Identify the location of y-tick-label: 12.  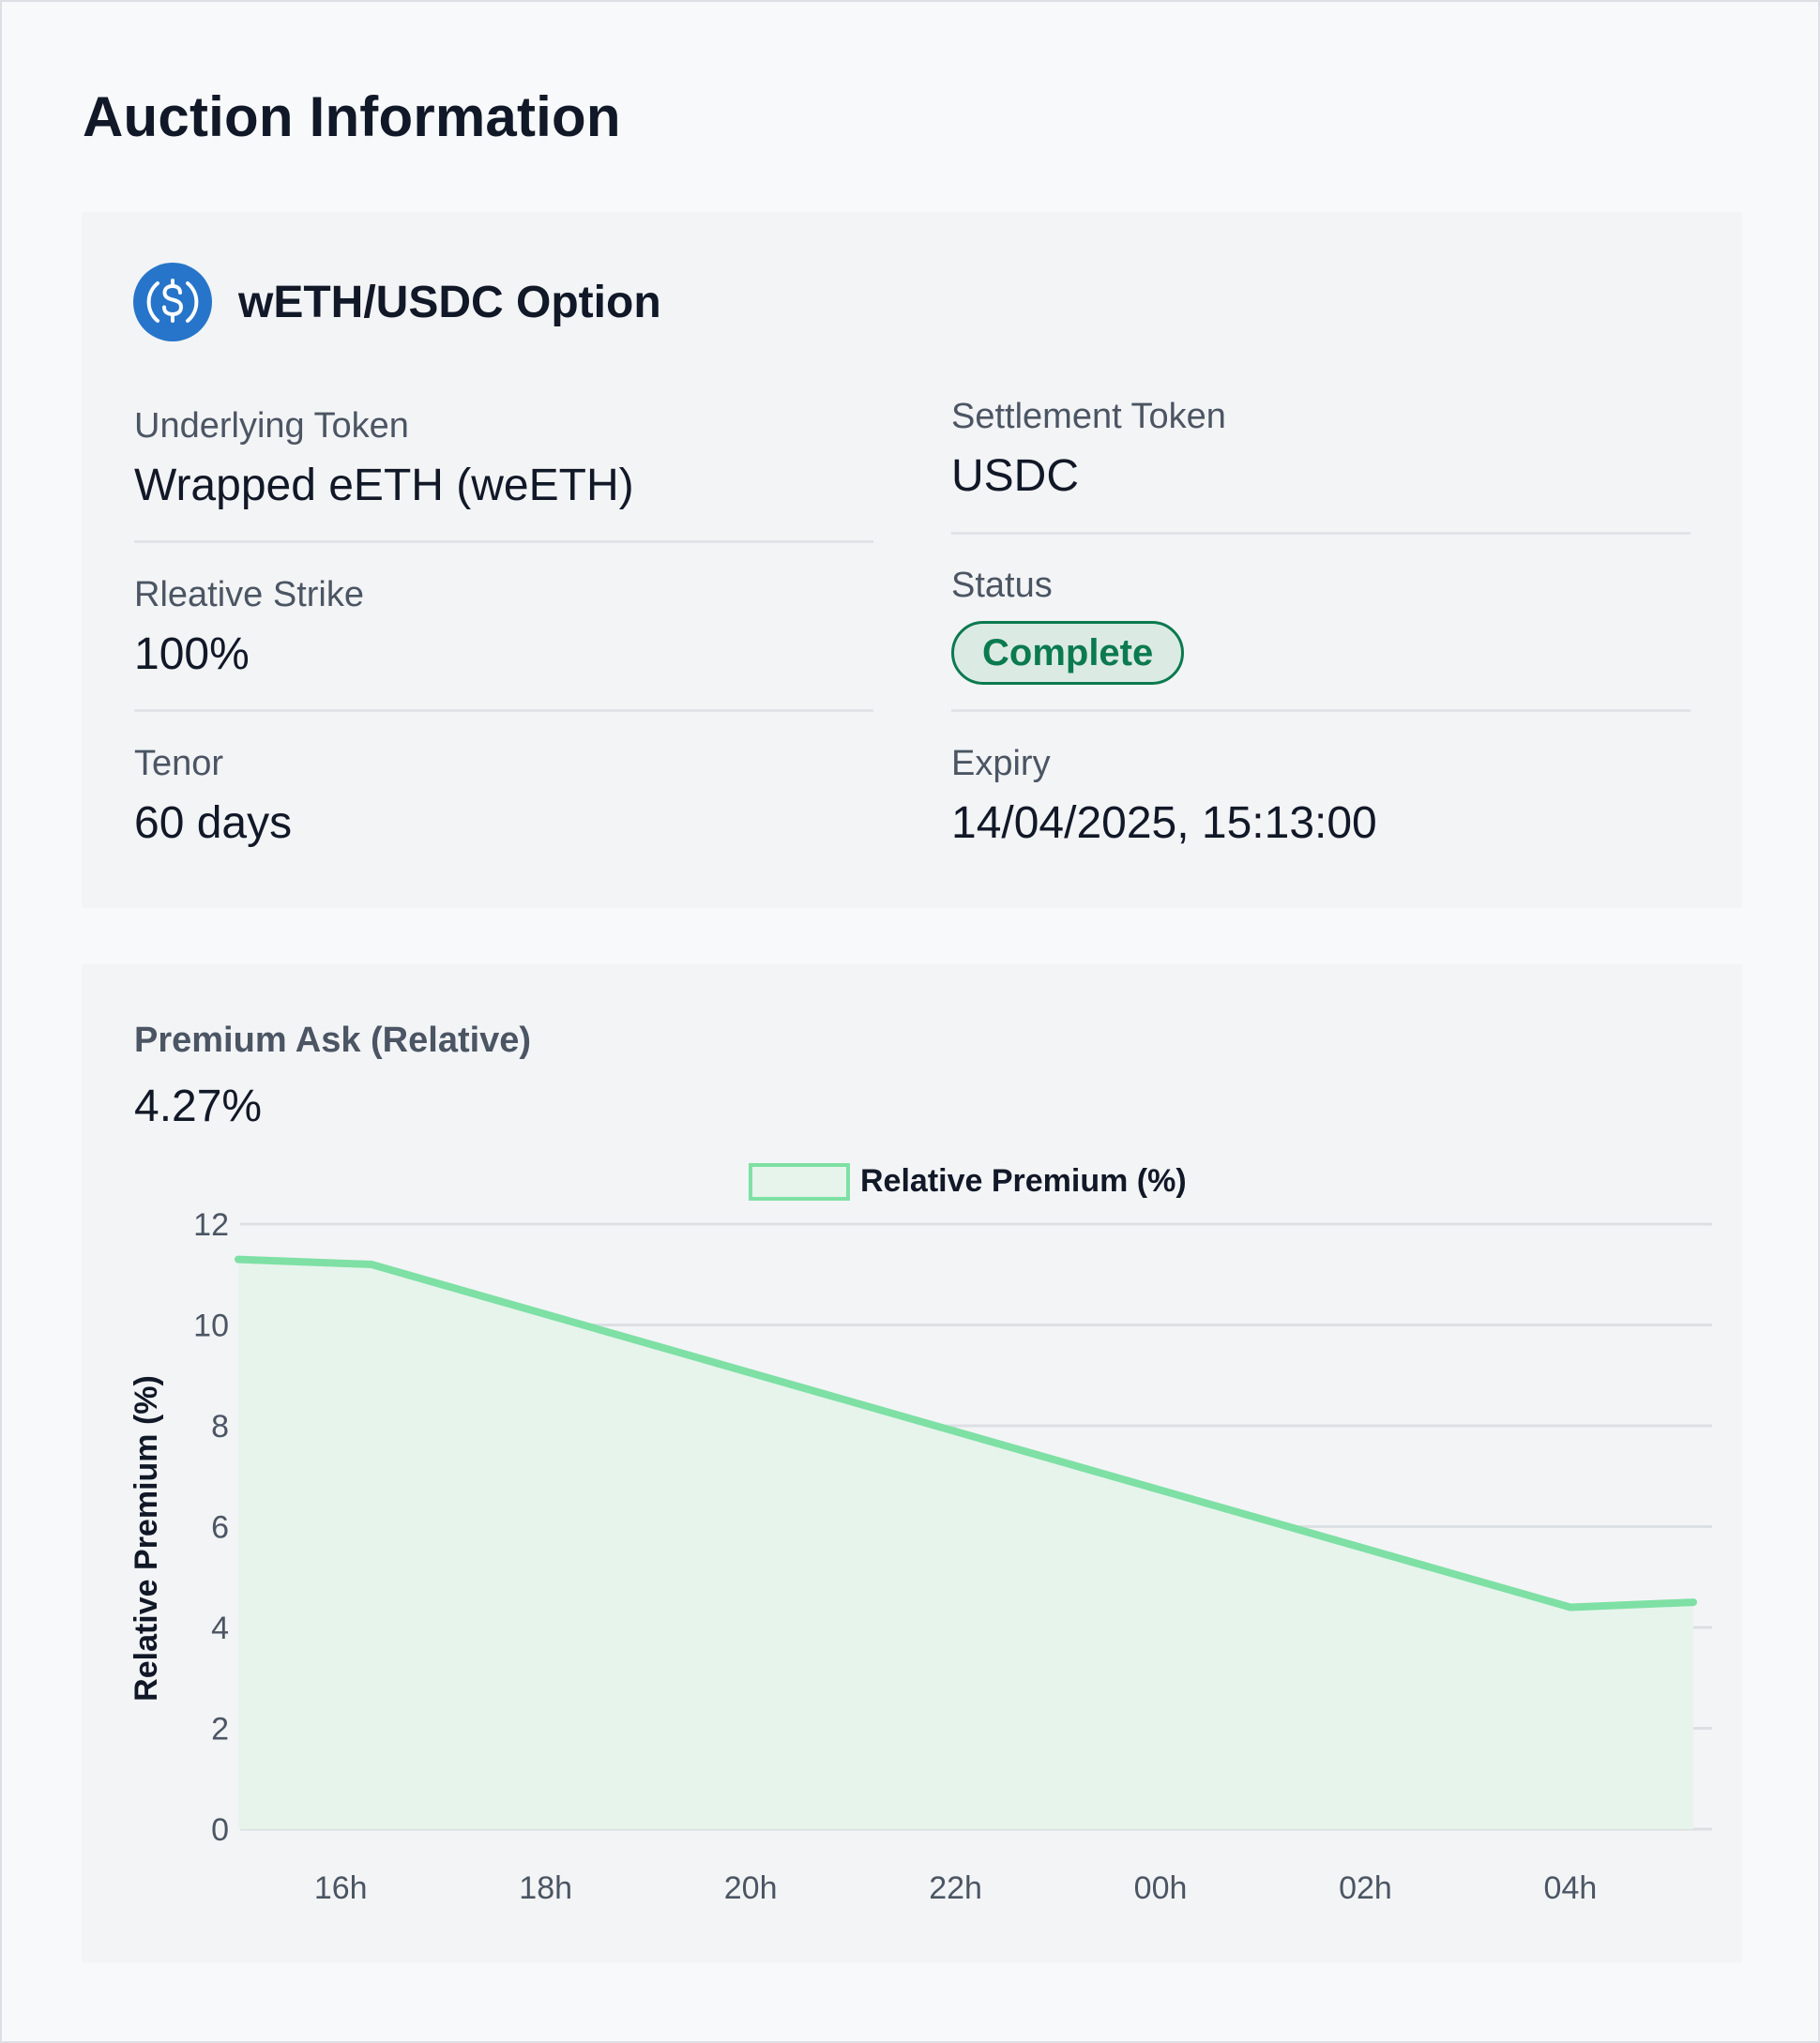
(211, 1225).